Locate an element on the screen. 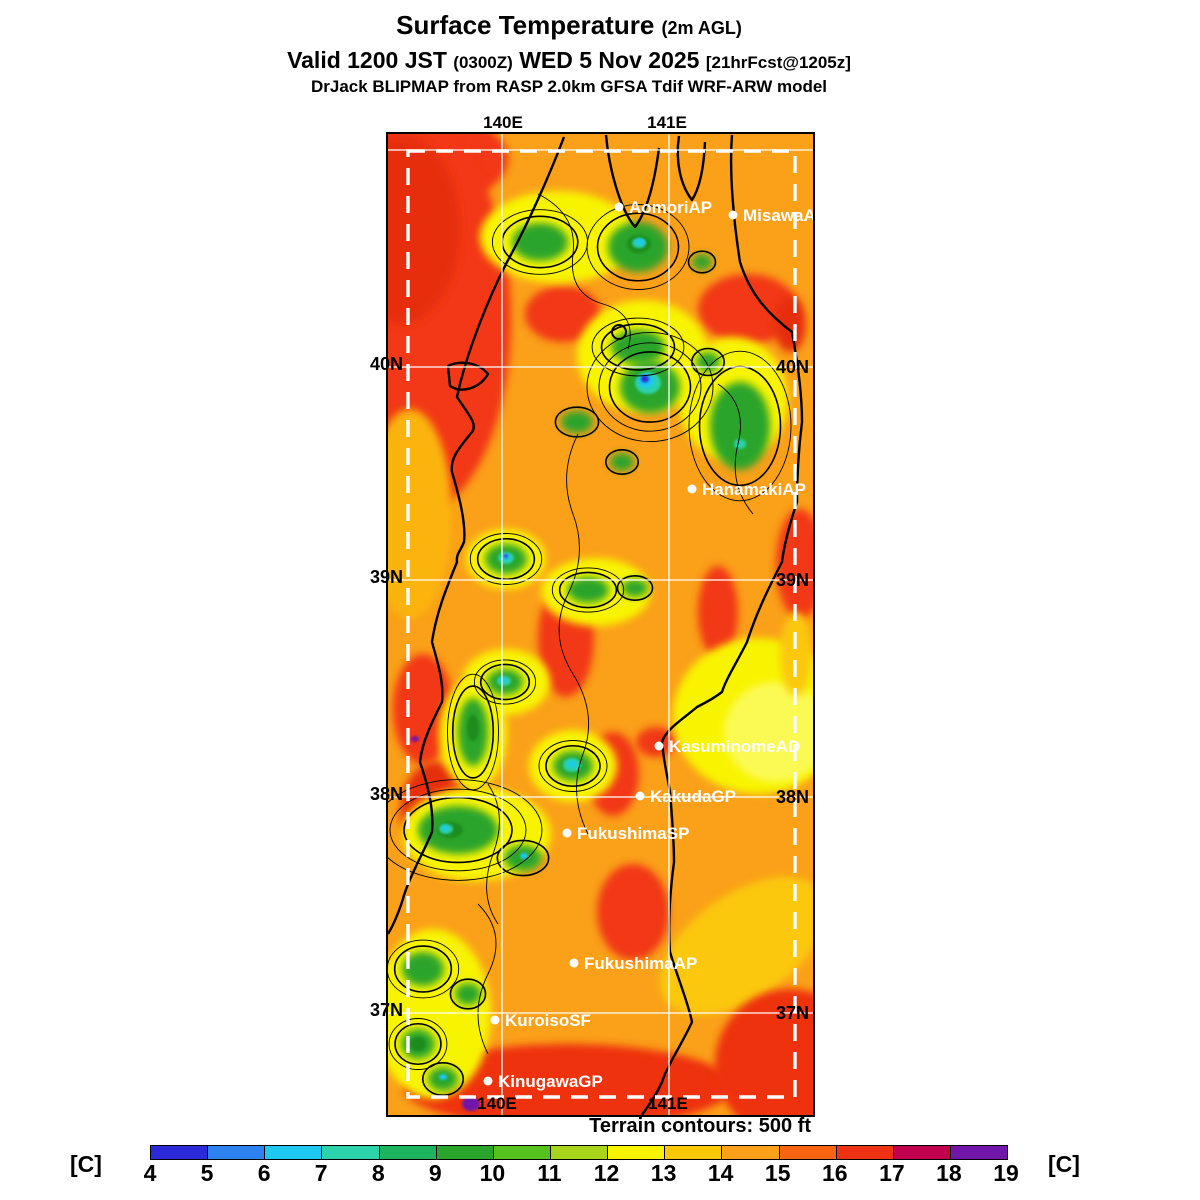  colorbar-tick: 5 is located at coordinates (207, 1173).